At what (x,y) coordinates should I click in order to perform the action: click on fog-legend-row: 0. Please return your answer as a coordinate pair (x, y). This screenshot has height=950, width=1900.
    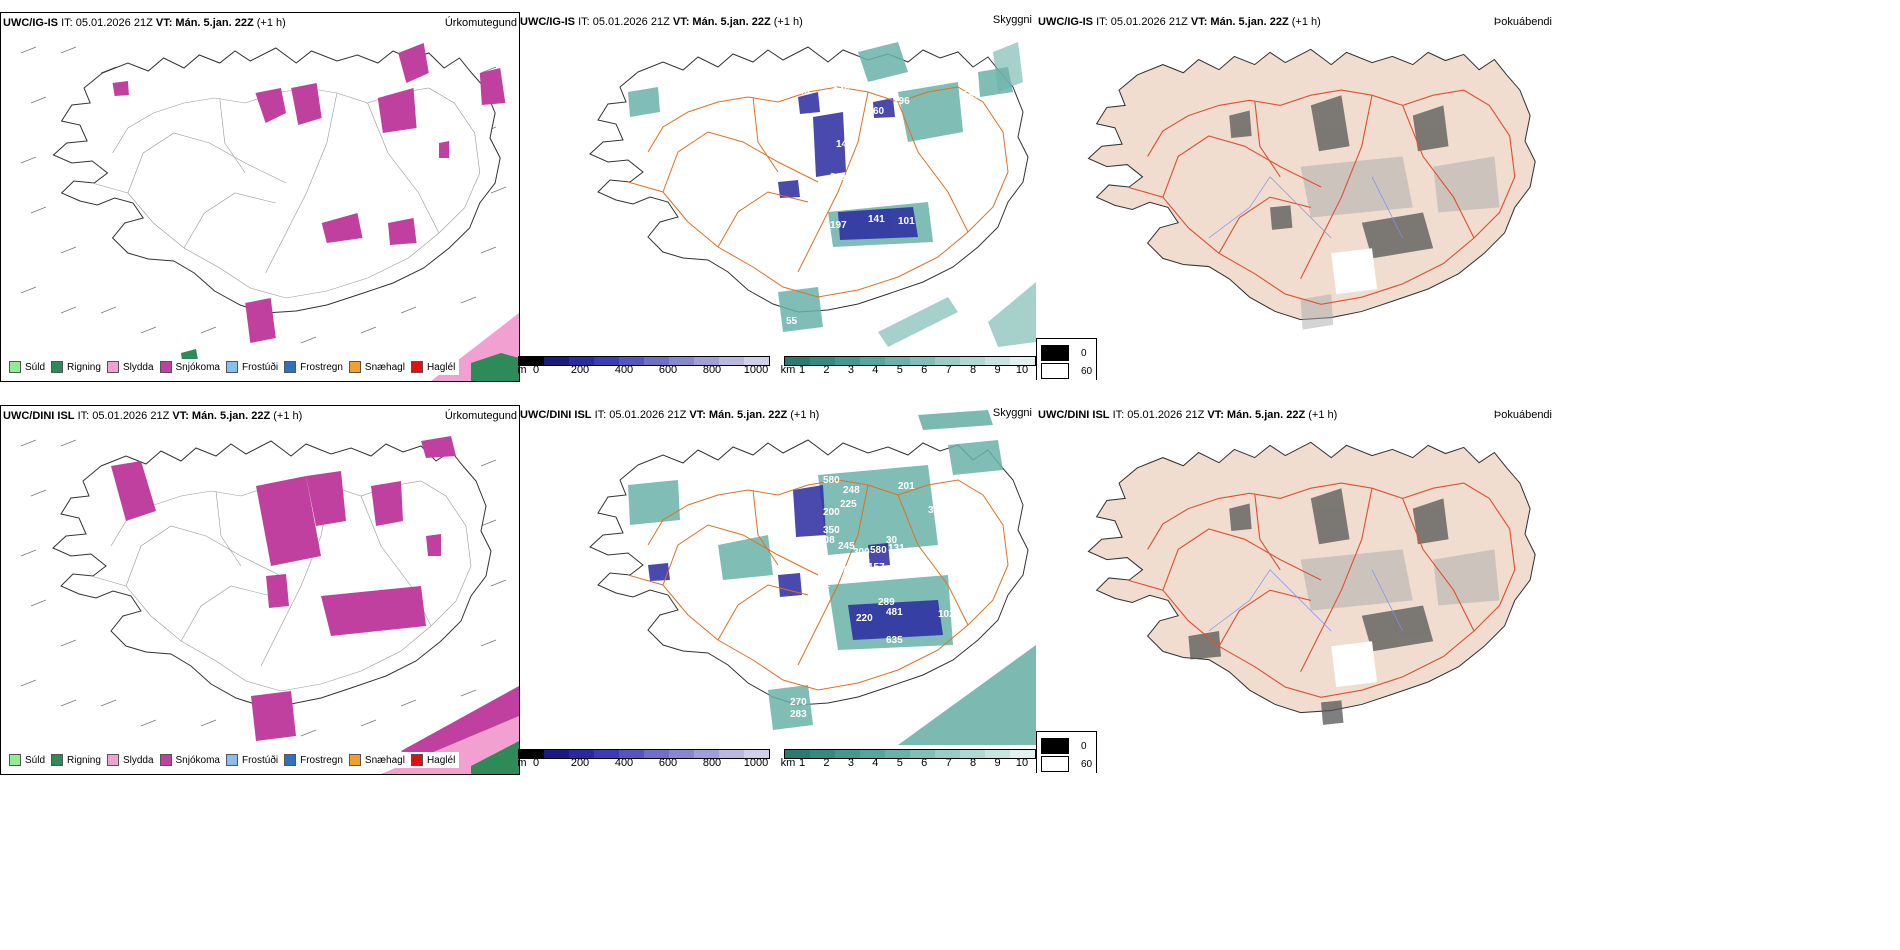
    Looking at the image, I should click on (1066, 746).